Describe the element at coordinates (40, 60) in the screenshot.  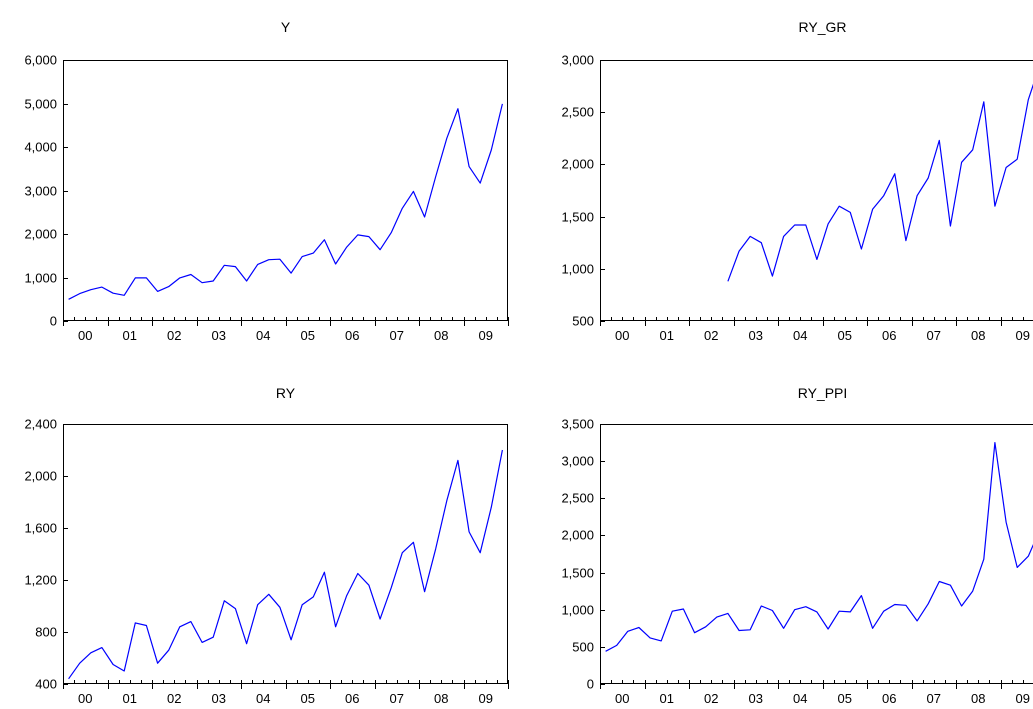
I see `y-tick-label: 6,000` at that location.